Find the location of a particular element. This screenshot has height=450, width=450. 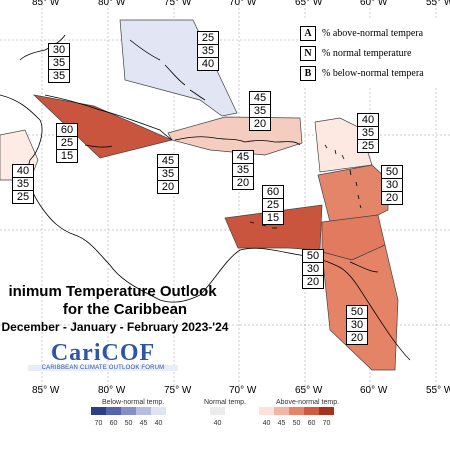

prob-box-leeward-islands: 40 35 25 is located at coordinates (368, 133).